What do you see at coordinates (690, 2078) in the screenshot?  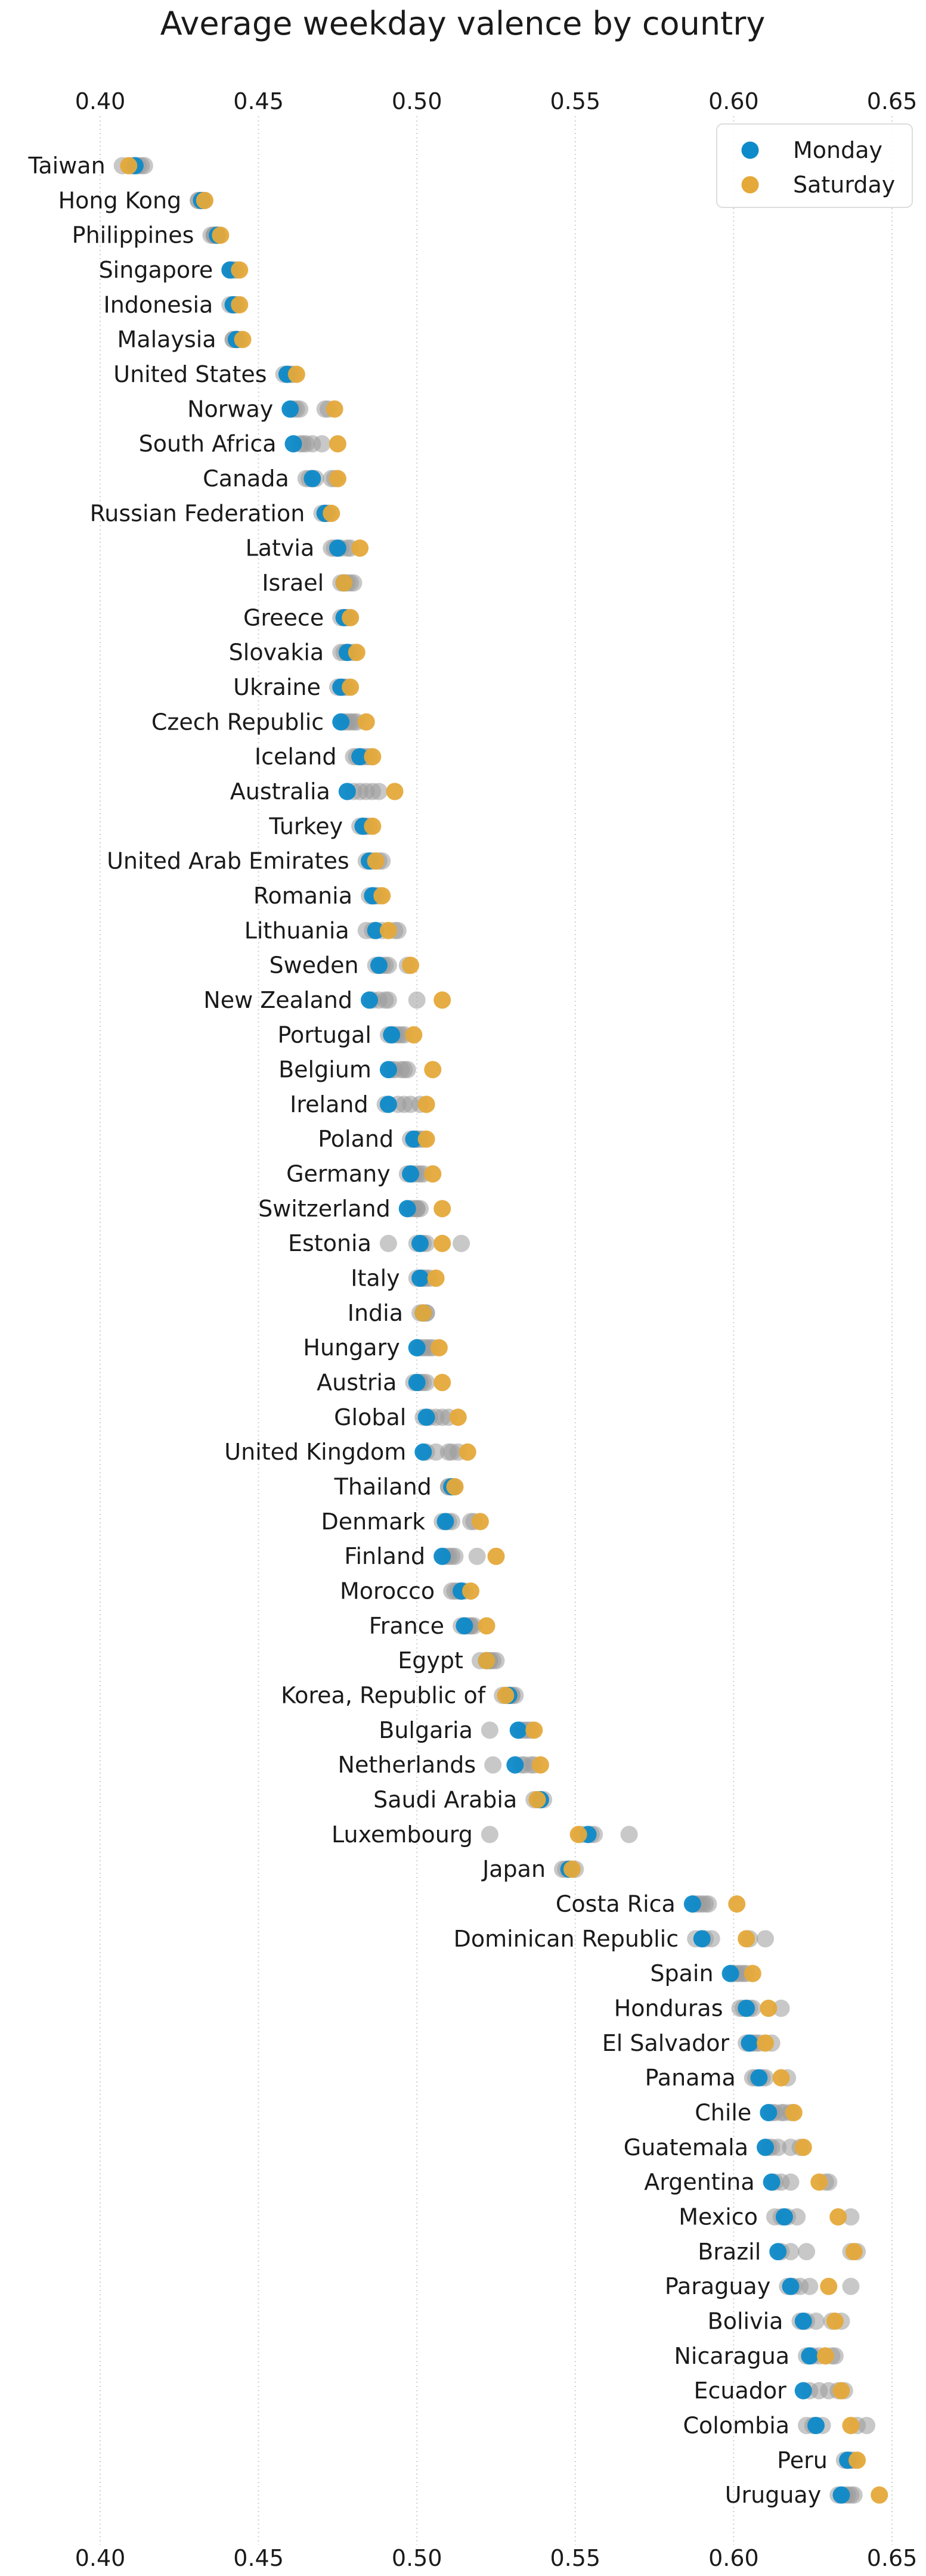 I see `country-label-panama: Panama` at bounding box center [690, 2078].